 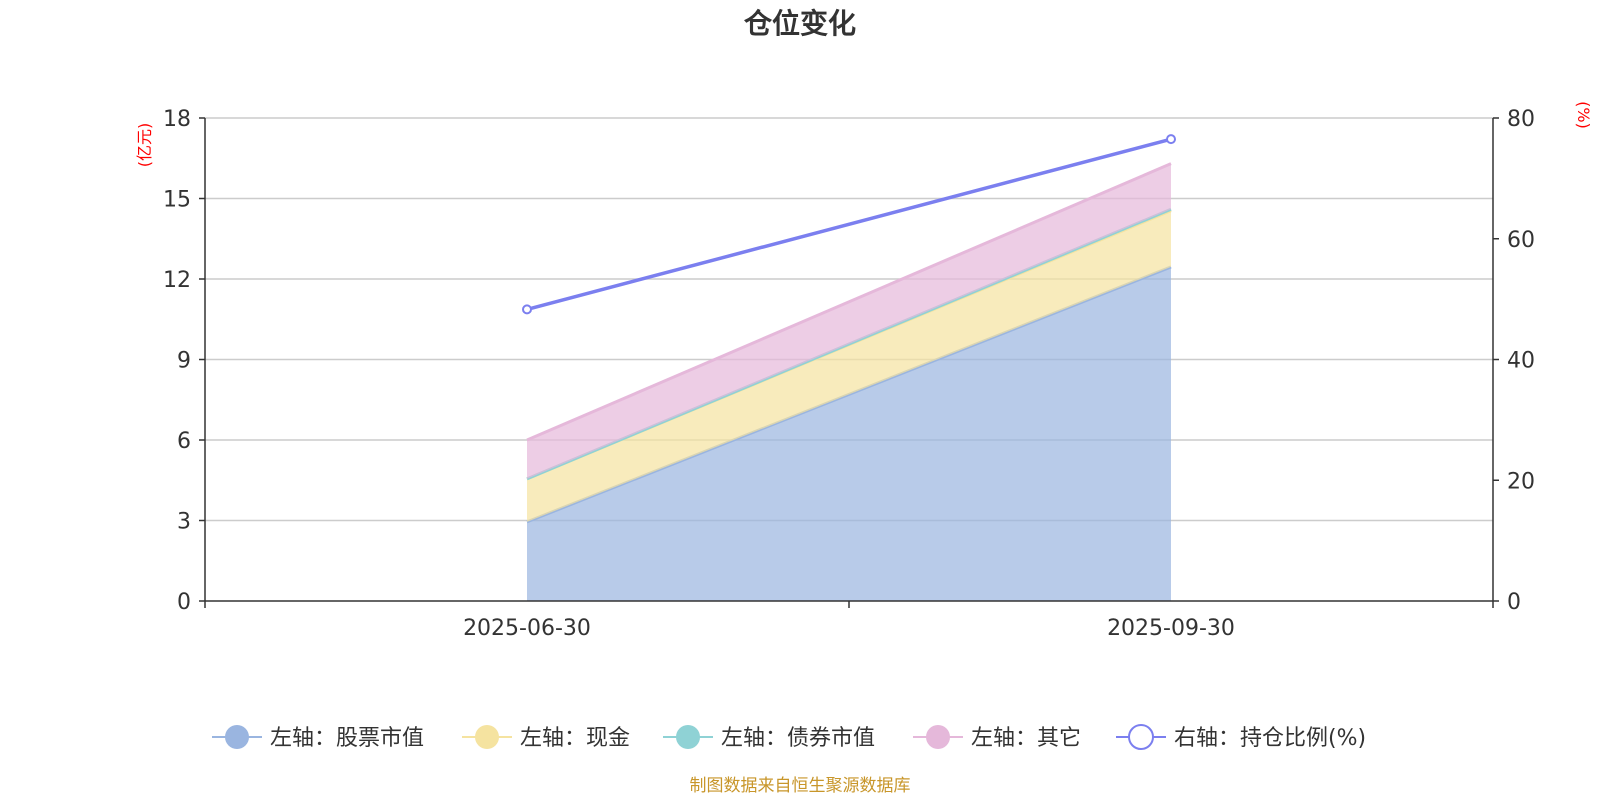 I want to click on left-axis-unit: (亿元), so click(x=144, y=145).